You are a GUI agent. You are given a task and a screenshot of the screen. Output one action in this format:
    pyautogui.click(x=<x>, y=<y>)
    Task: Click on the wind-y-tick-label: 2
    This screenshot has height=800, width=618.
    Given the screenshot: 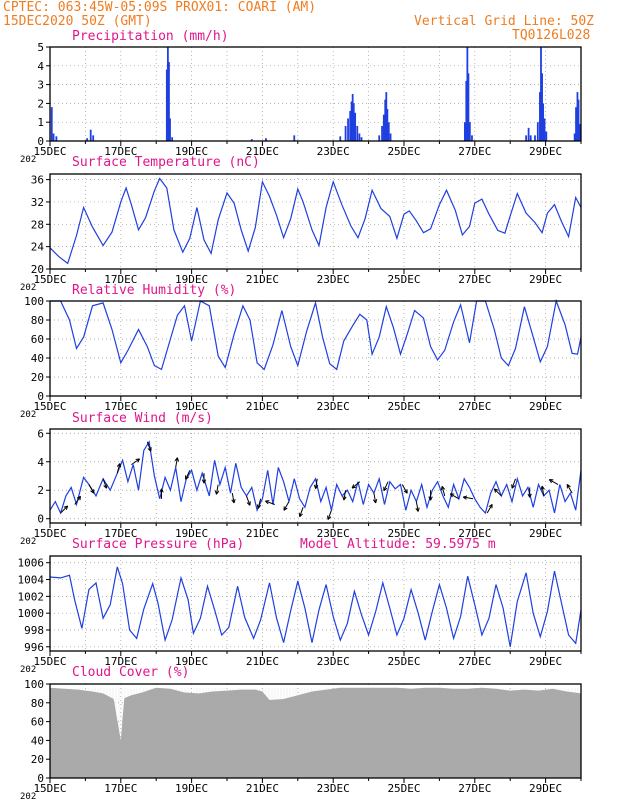 What is the action you would take?
    pyautogui.click(x=40, y=490)
    